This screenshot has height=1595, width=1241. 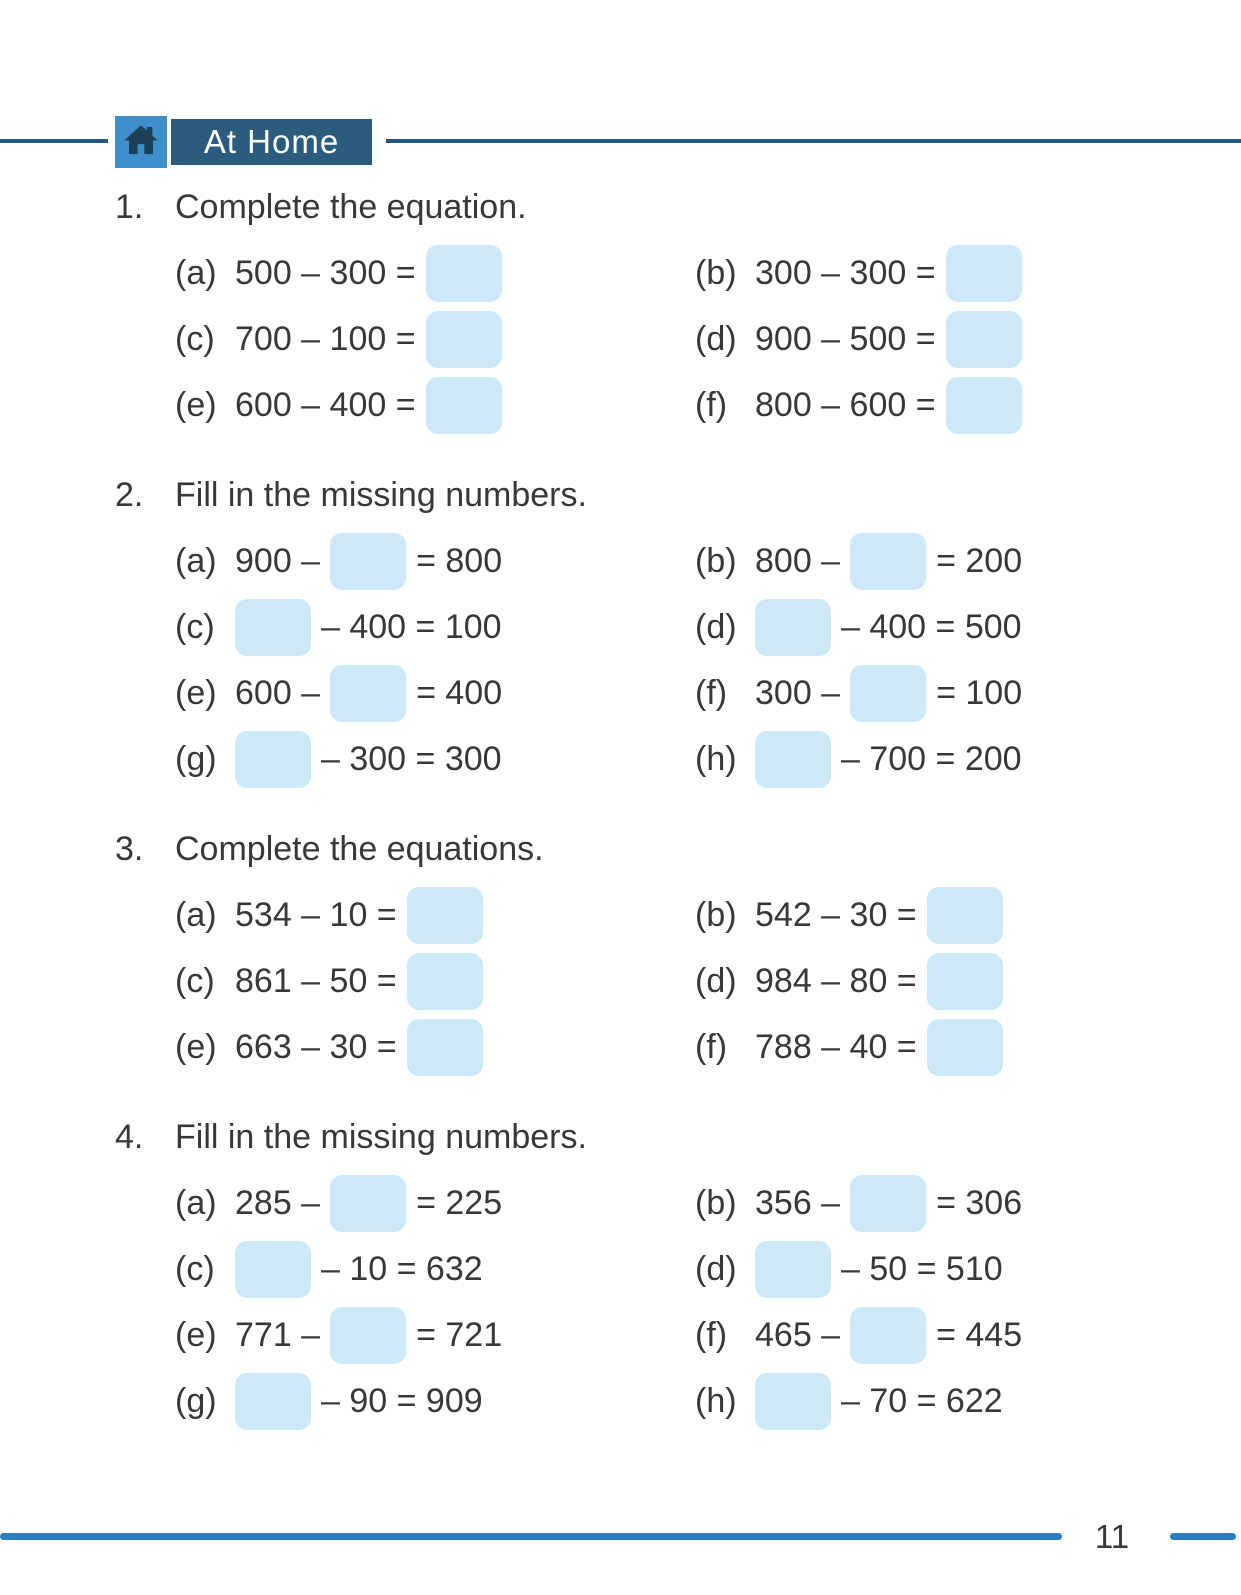 I want to click on item-label: (d), so click(x=716, y=338).